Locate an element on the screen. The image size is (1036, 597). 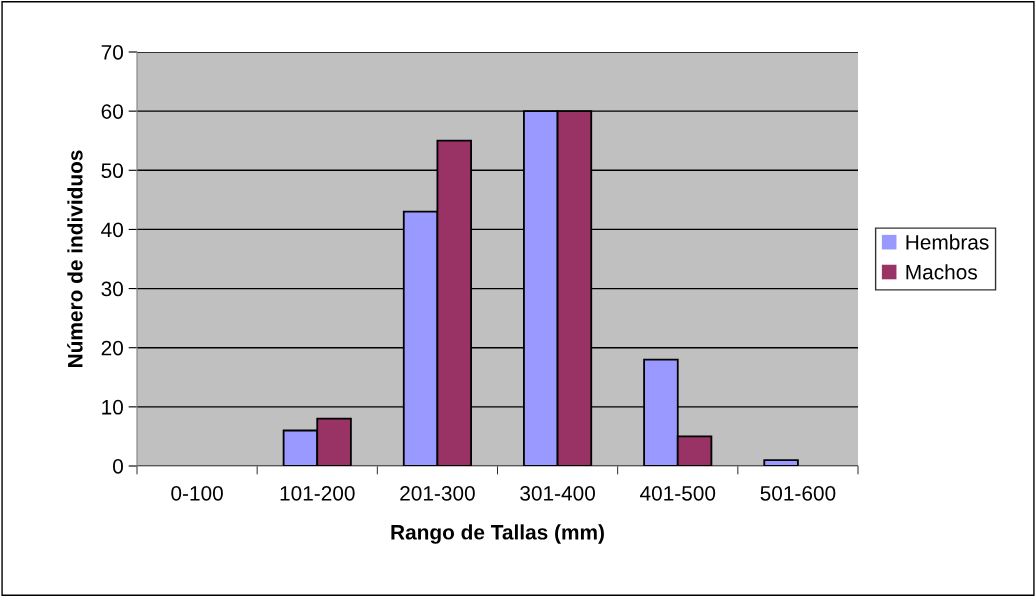
x-tick-label: 501-600 is located at coordinates (798, 493).